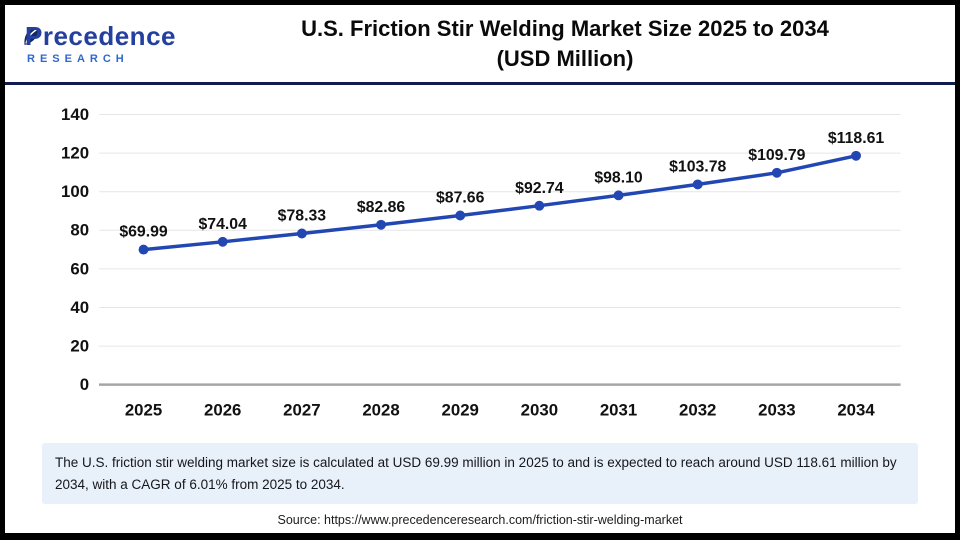 The height and width of the screenshot is (540, 960). I want to click on y-tick-label: 140, so click(75, 114).